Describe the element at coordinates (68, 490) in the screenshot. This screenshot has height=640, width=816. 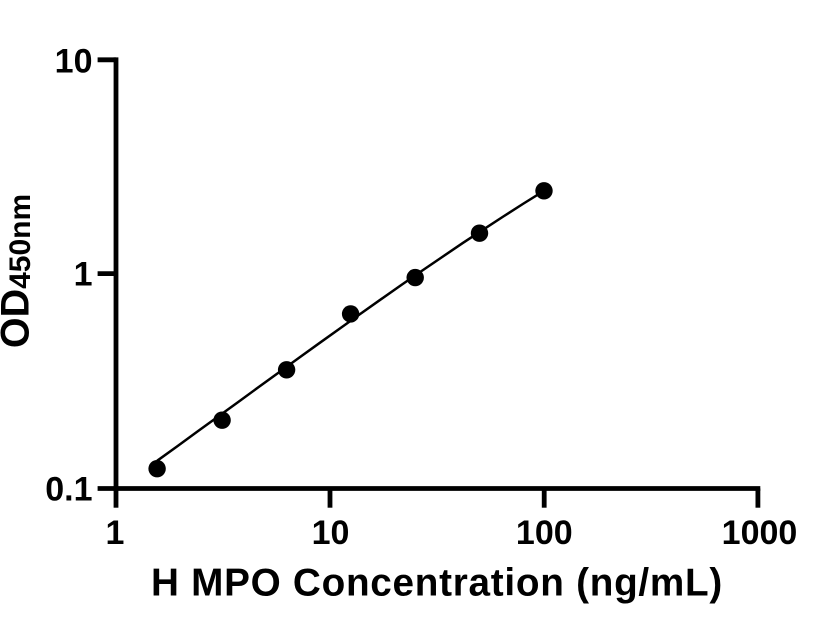
I see `svg-text: 0.1` at that location.